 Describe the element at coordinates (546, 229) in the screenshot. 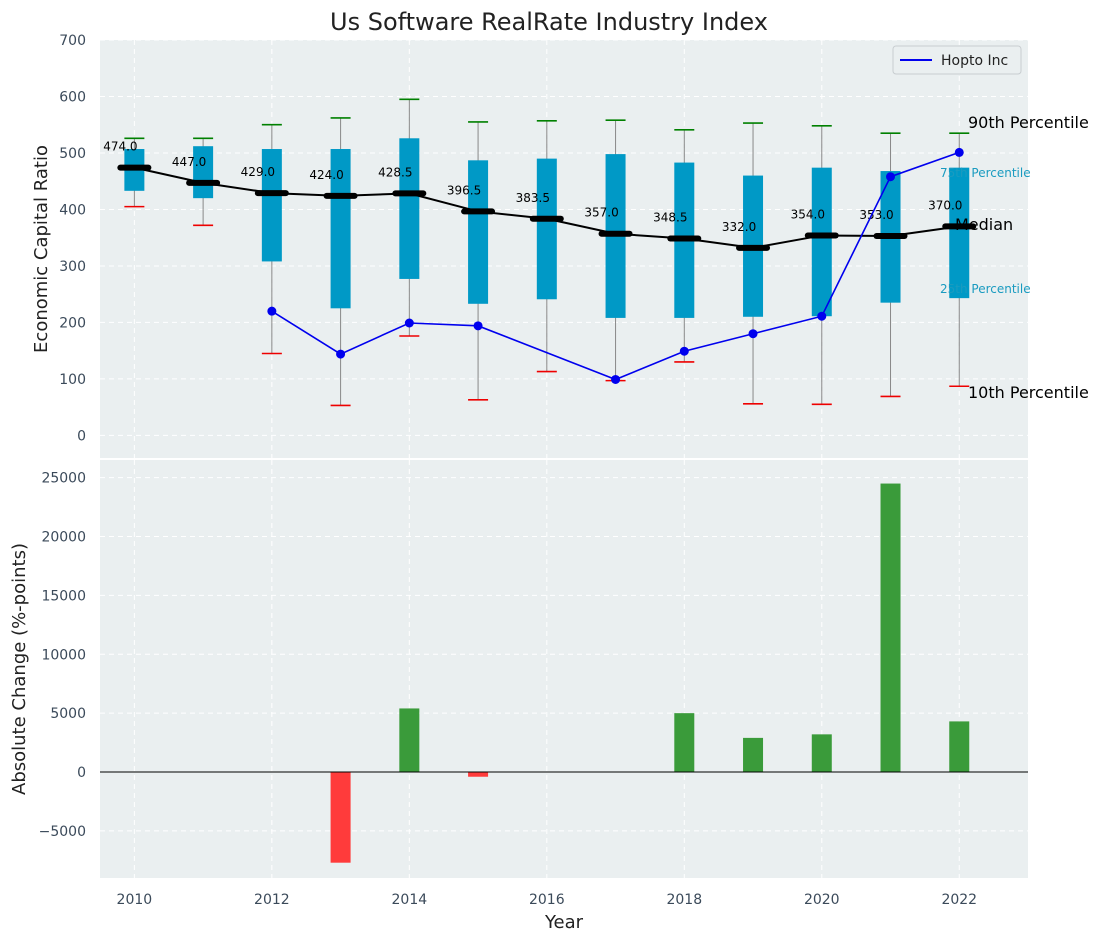

I see `box-2016` at that location.